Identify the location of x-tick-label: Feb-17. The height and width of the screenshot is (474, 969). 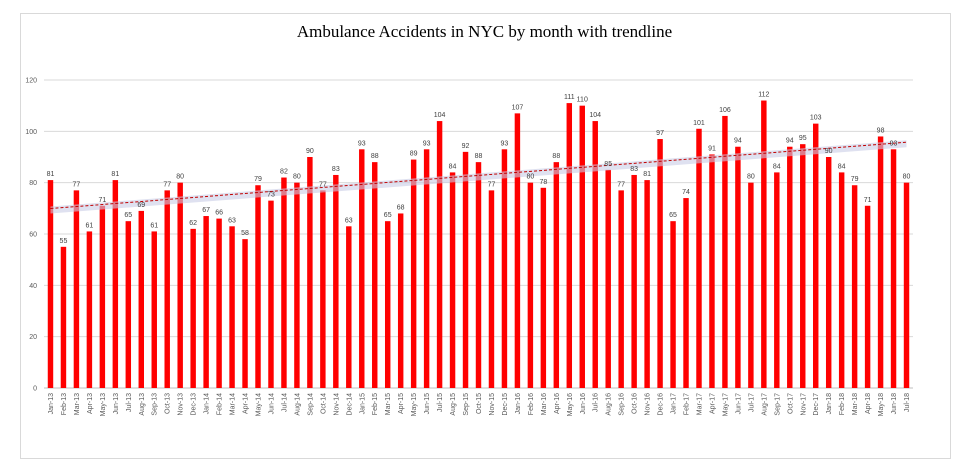
(687, 404).